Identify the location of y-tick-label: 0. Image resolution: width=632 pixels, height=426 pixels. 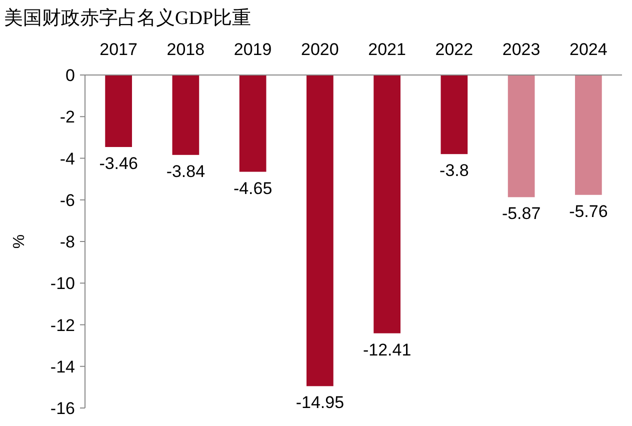
(70, 75).